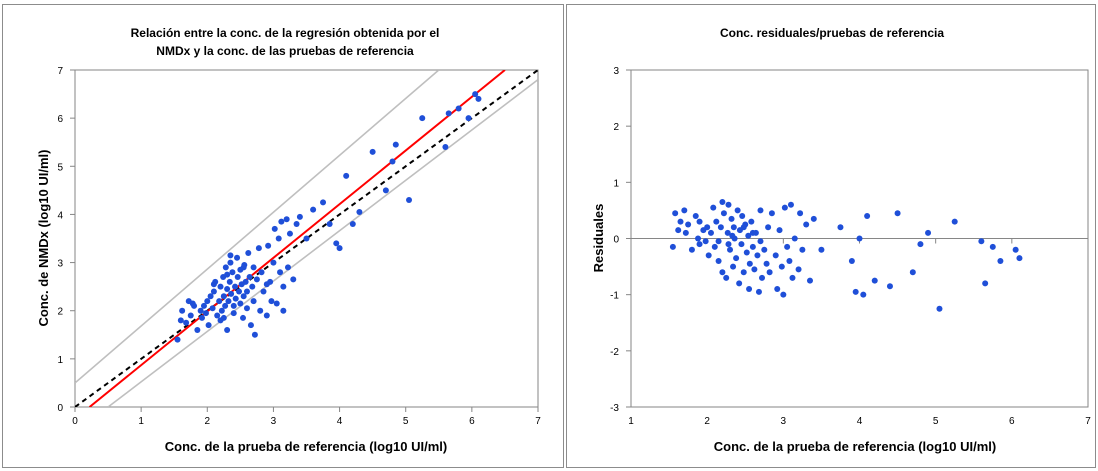  What do you see at coordinates (60, 215) in the screenshot?
I see `chart1-y-tick-label: 4` at bounding box center [60, 215].